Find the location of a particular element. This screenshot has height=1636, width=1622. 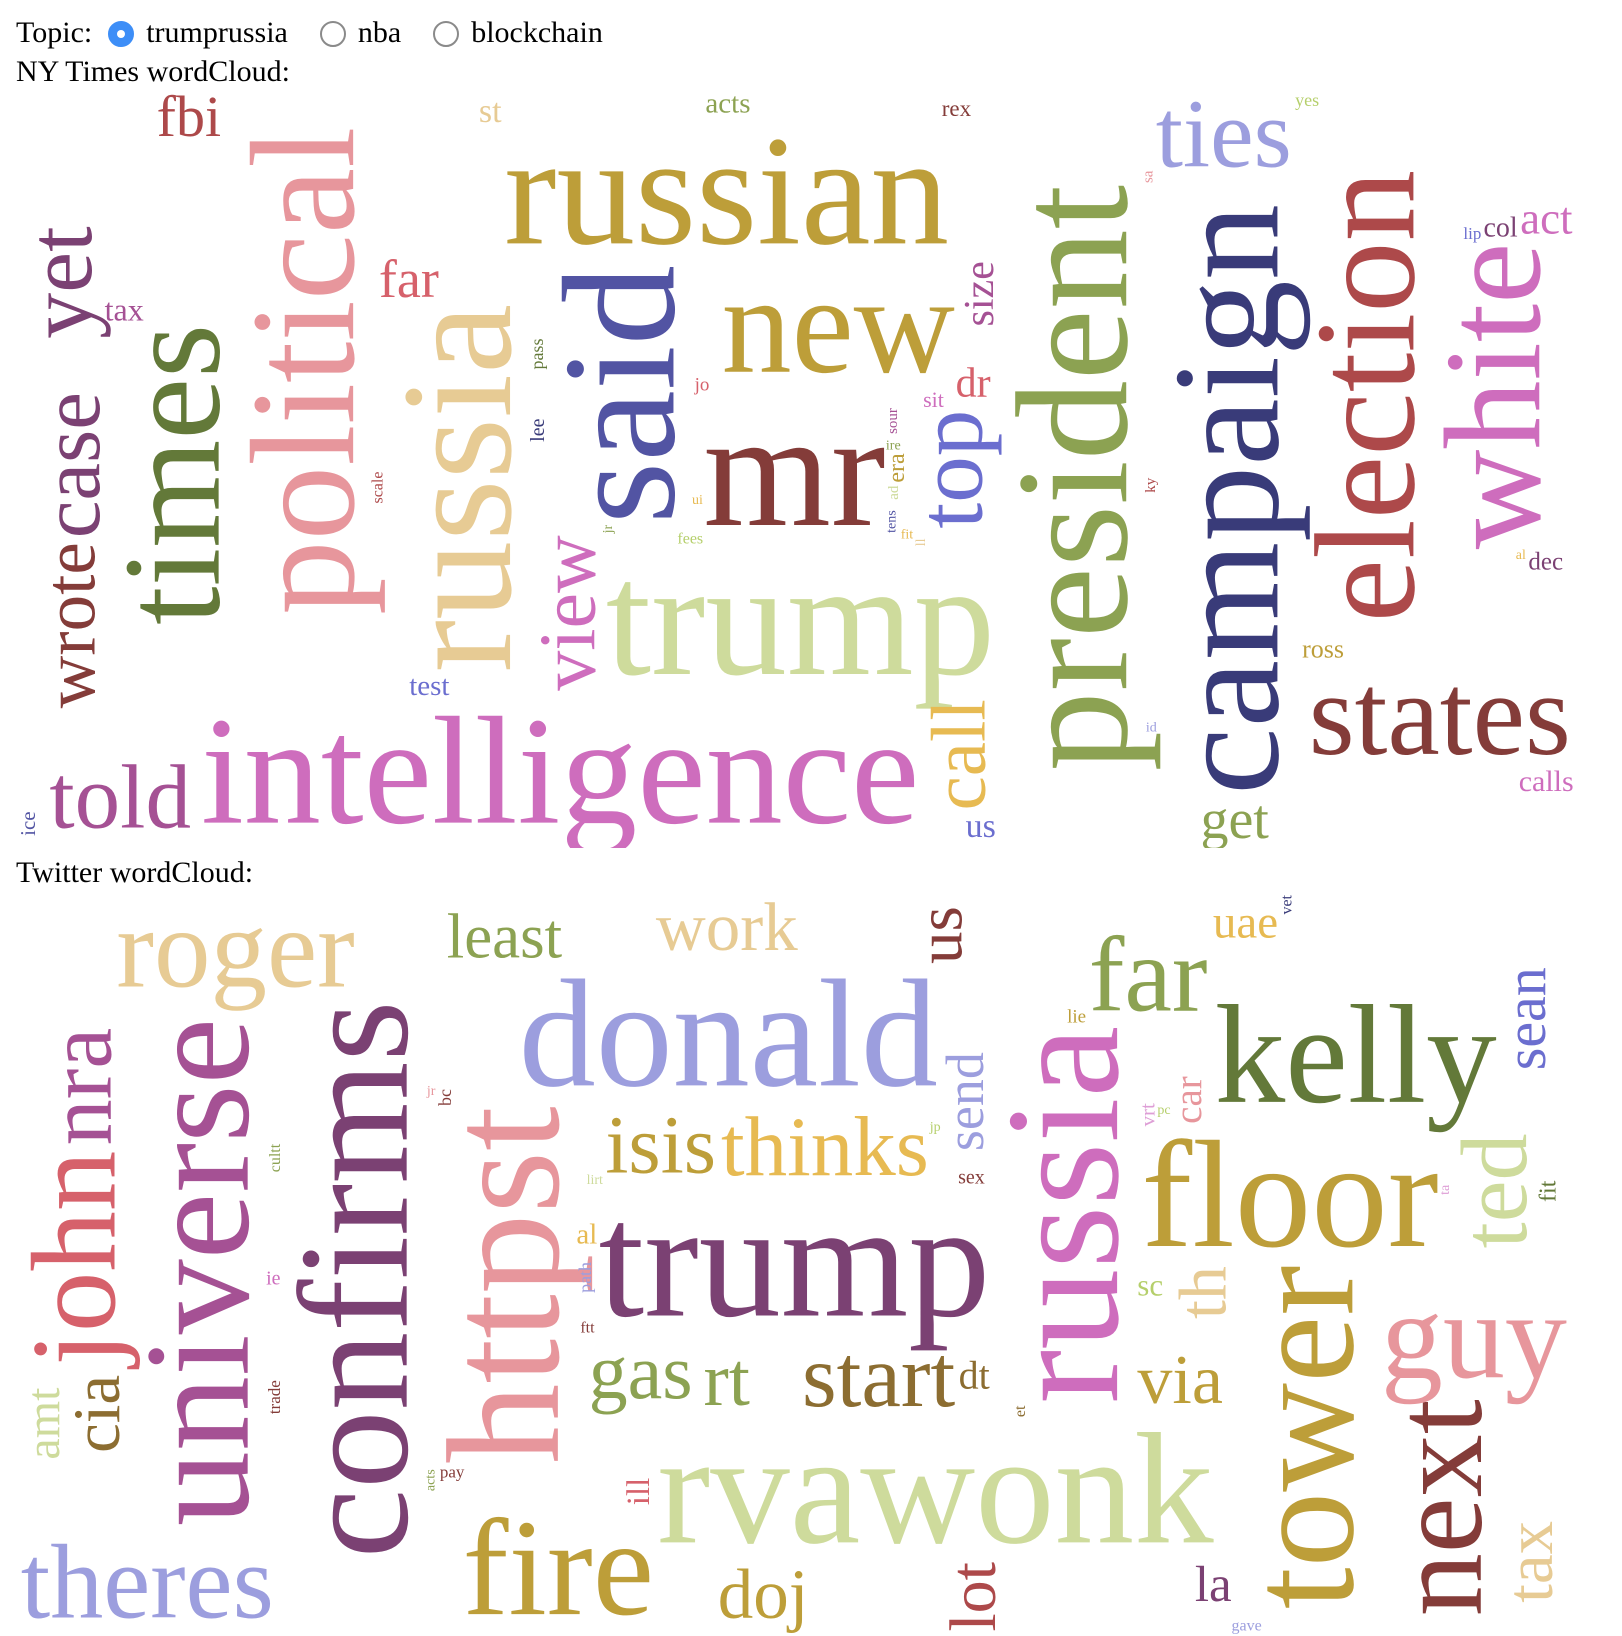

nytimes-word: tens is located at coordinates (891, 521).